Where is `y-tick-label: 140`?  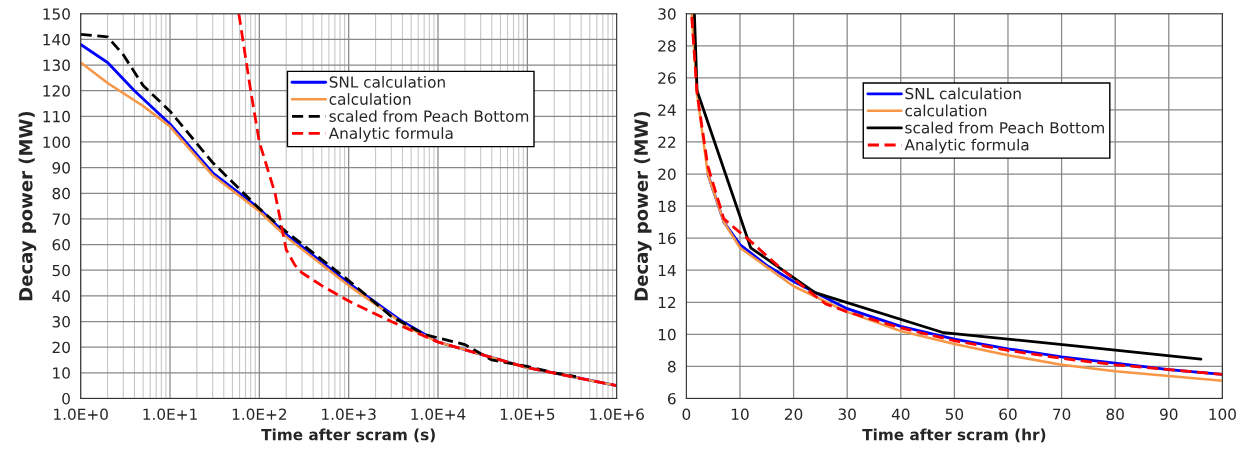
y-tick-label: 140 is located at coordinates (56, 39).